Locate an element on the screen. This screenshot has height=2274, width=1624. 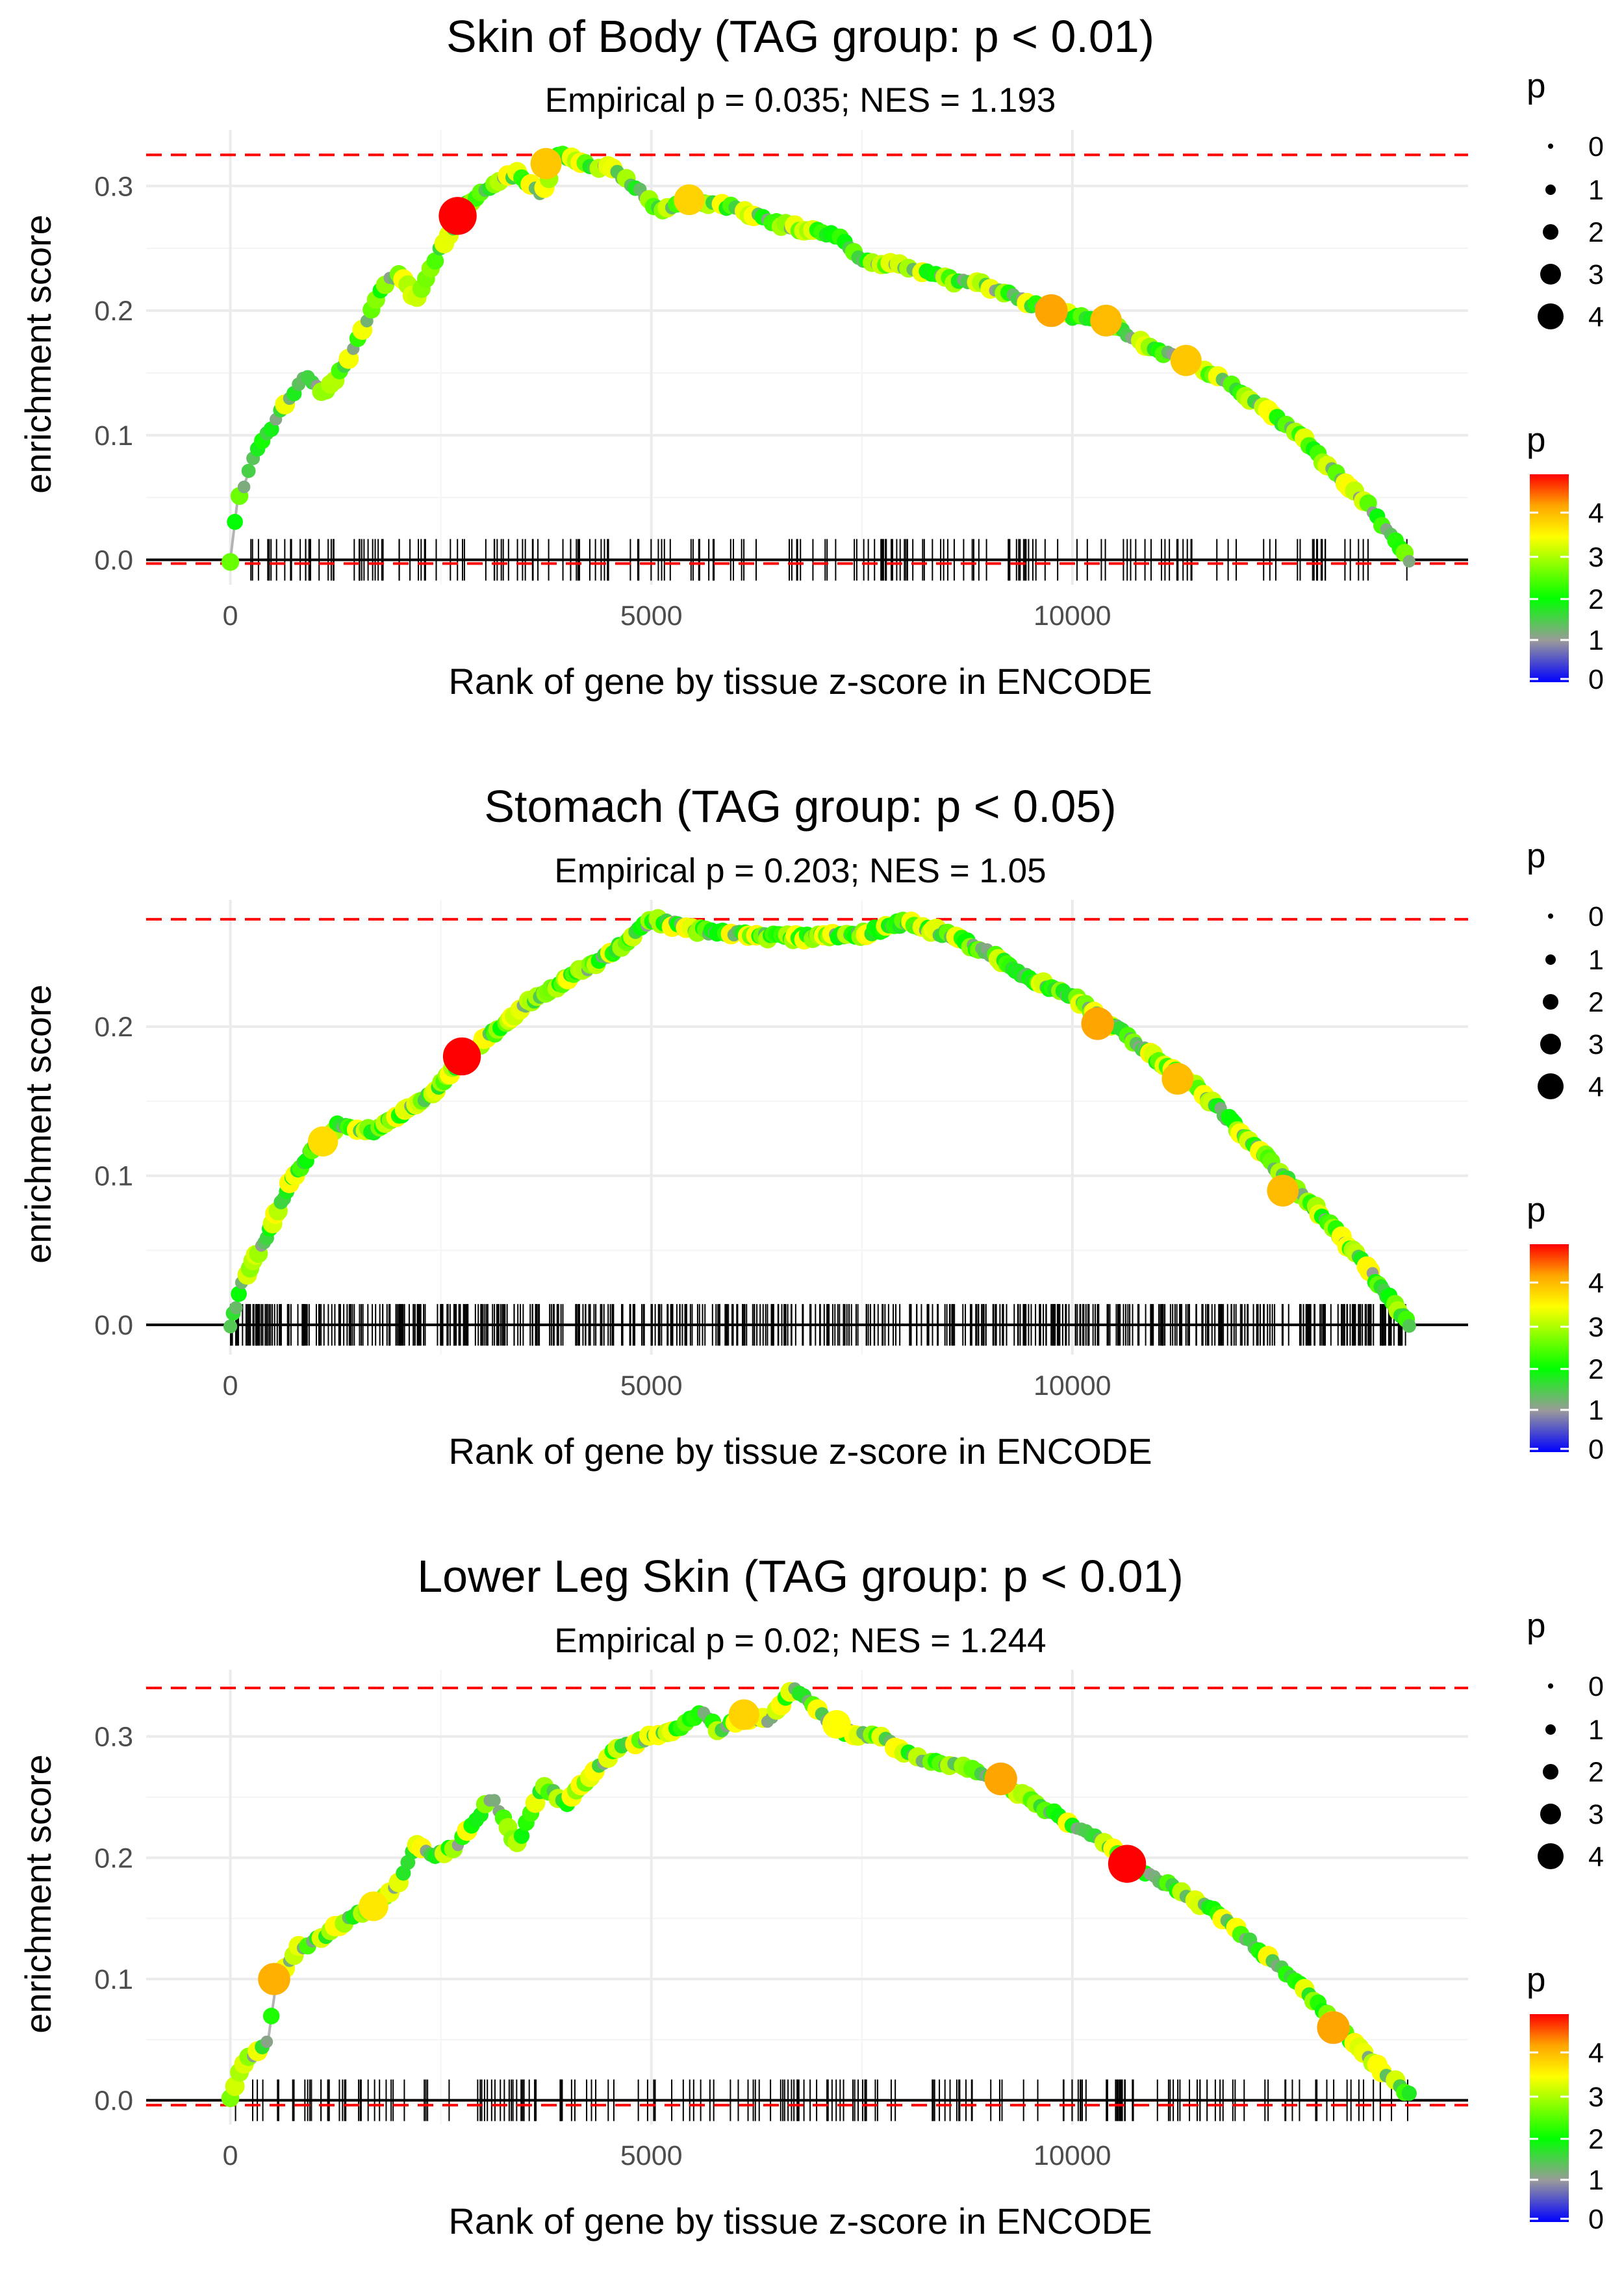
panel-title: Stomach (TAG group: p < 0.05) is located at coordinates (800, 806).